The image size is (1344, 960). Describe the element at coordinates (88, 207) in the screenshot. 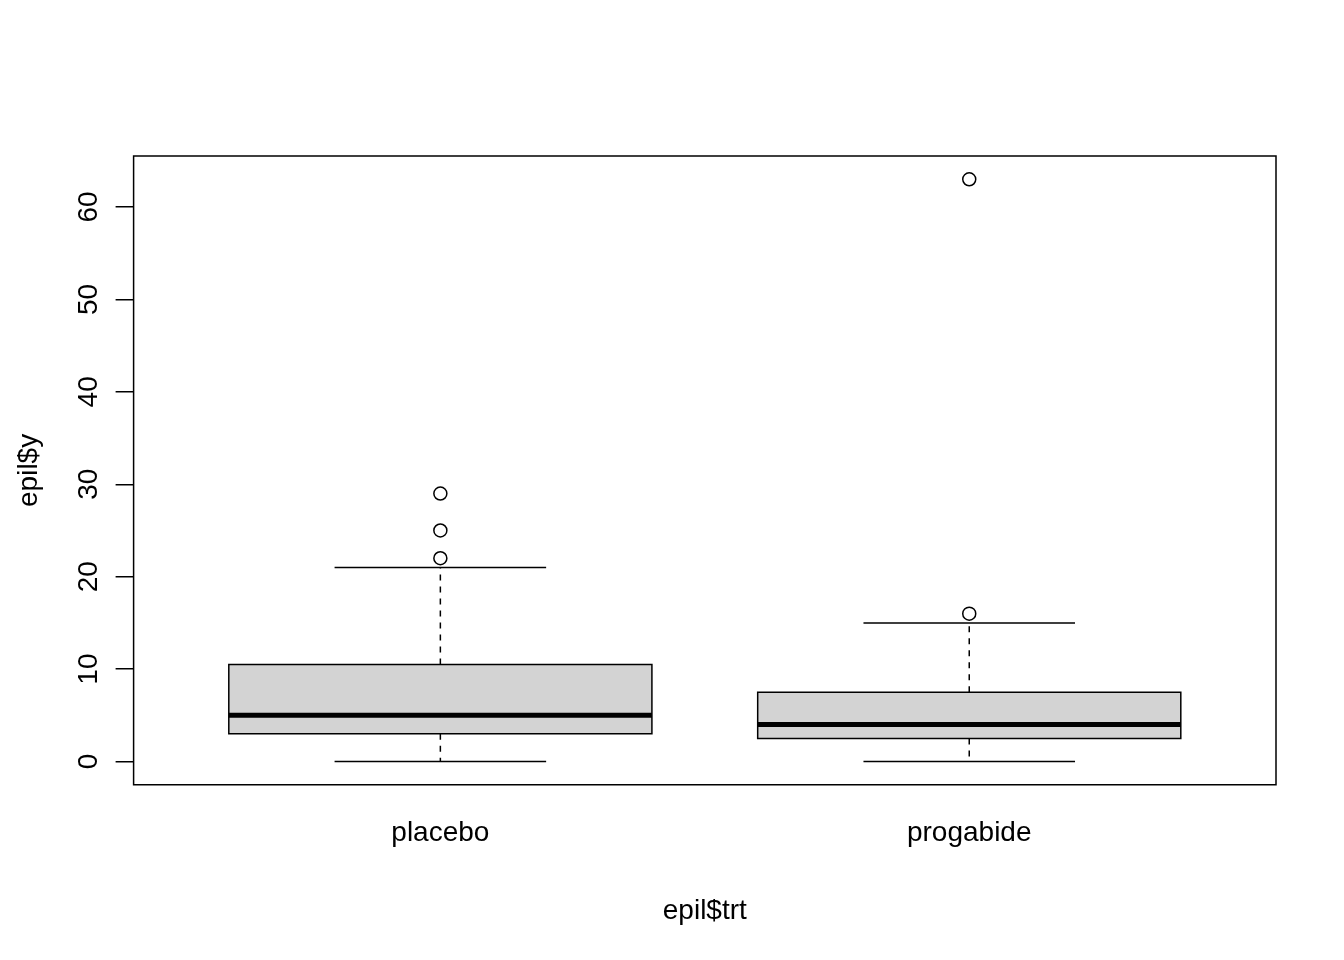

I see `y-tick-label: 60` at that location.